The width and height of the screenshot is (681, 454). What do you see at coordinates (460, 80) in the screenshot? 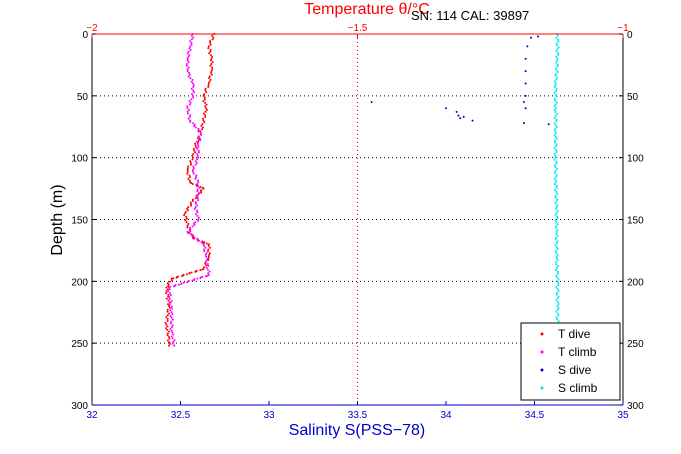
I see `series-s-dive` at bounding box center [460, 80].